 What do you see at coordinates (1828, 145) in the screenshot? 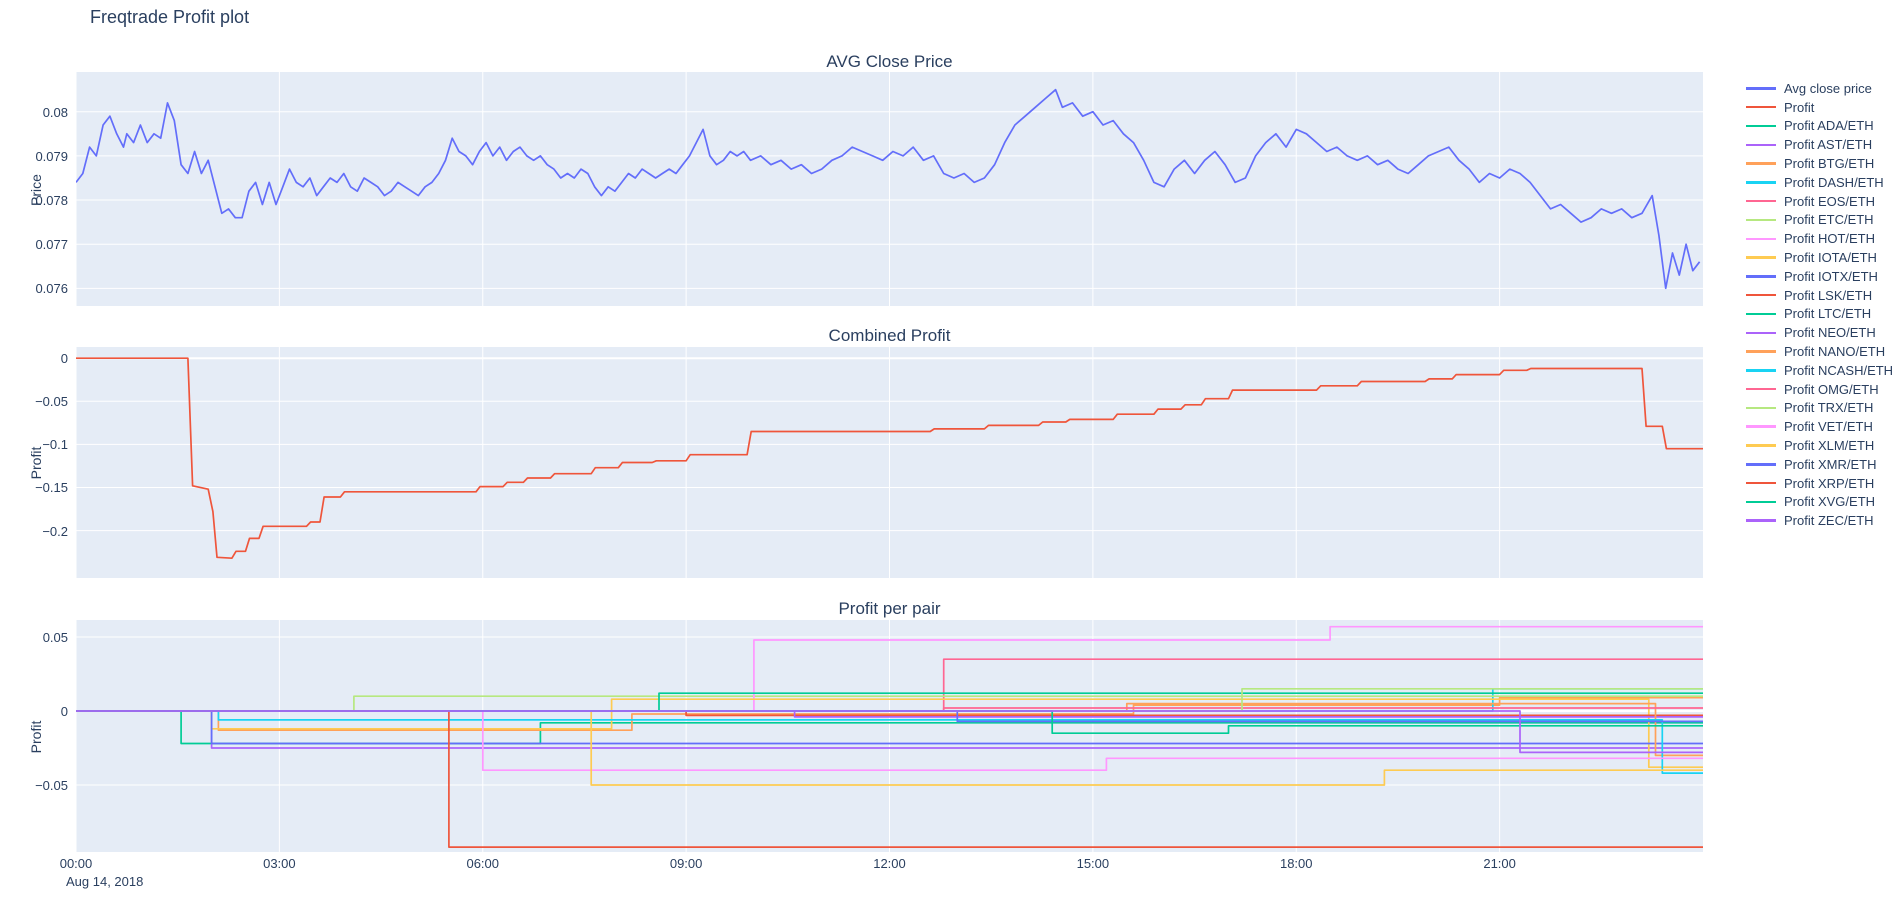
I see `legend-item-label: Profit AST/ETH` at bounding box center [1828, 145].